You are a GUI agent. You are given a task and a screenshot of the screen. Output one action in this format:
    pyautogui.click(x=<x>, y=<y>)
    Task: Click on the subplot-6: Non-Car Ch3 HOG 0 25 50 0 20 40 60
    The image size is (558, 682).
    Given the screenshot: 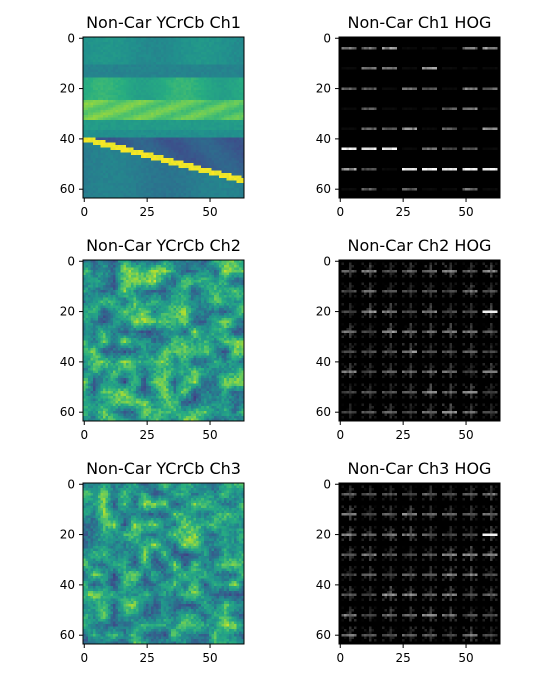 What is the action you would take?
    pyautogui.click(x=408, y=562)
    